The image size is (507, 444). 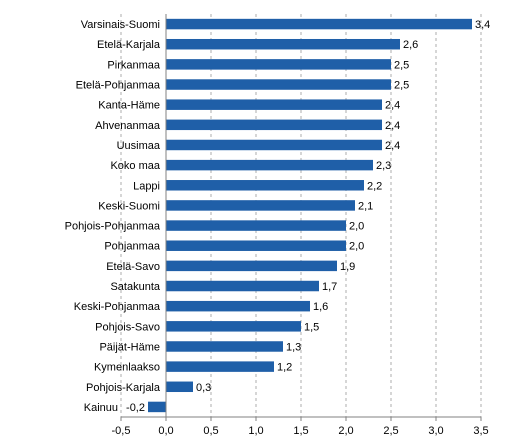 I want to click on x-tick-label: -0,5, so click(x=121, y=431).